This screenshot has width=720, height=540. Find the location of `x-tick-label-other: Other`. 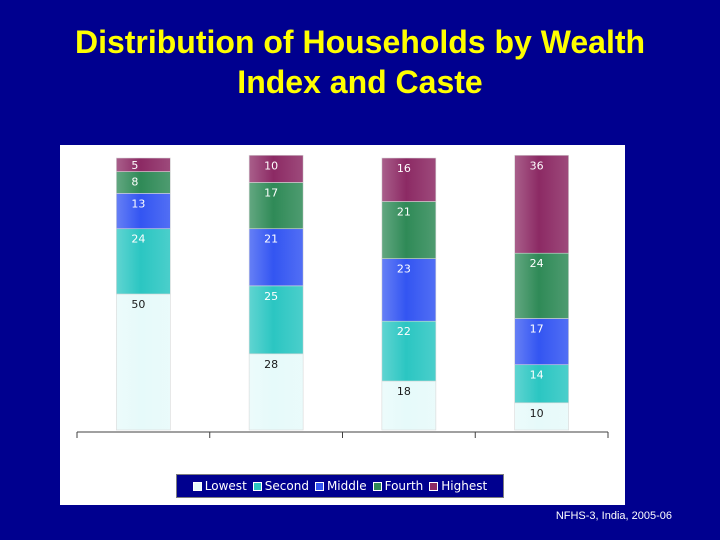

x-tick-label-other: Other is located at coordinates (542, 454).